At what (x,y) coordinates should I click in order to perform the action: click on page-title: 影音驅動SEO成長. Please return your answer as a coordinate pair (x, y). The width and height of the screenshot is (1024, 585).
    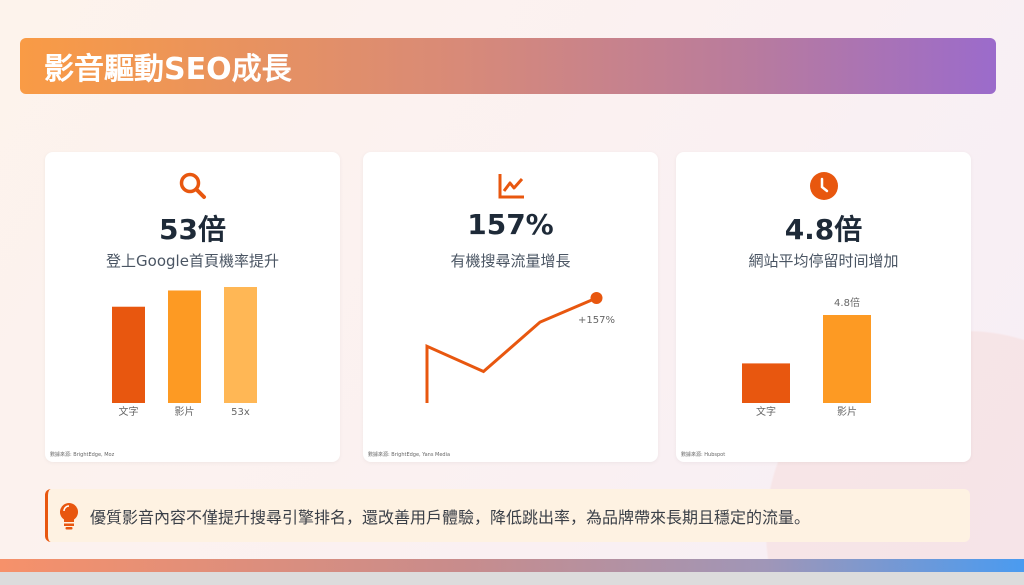
    Looking at the image, I should click on (168, 69).